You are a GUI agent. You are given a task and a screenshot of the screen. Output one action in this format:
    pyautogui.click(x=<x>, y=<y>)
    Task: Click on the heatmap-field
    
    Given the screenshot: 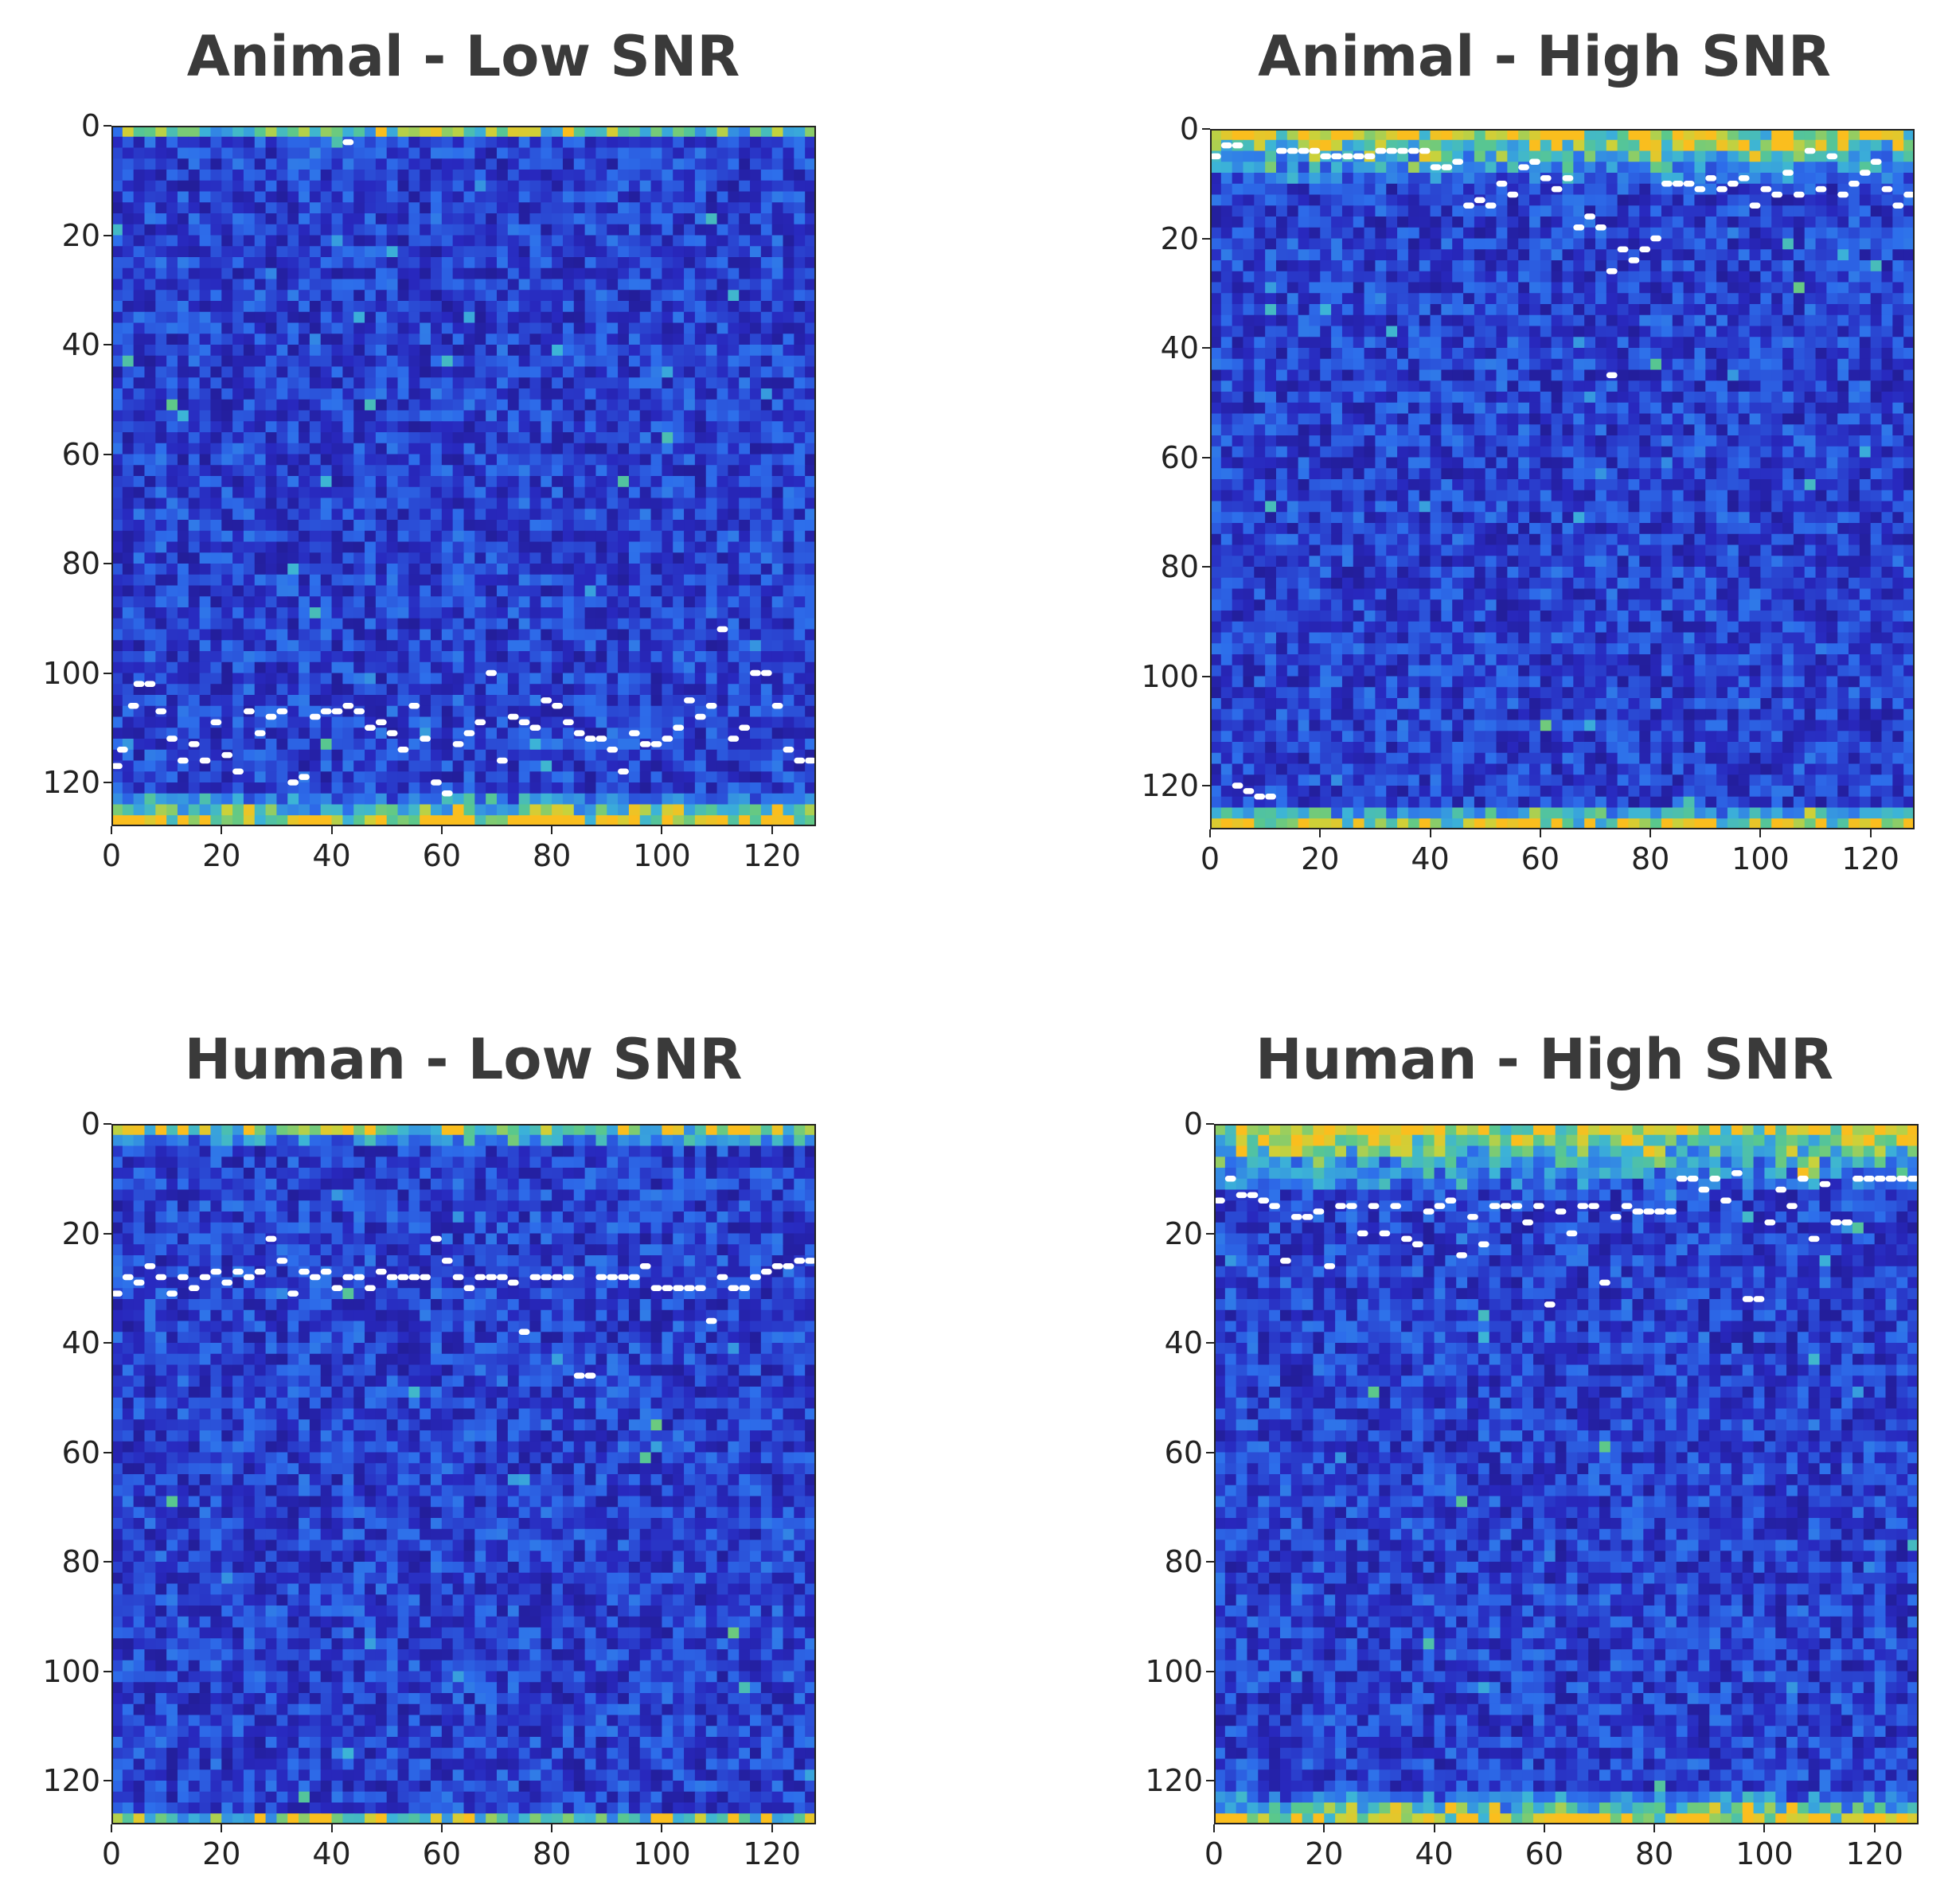 What is the action you would take?
    pyautogui.click(x=463, y=1474)
    